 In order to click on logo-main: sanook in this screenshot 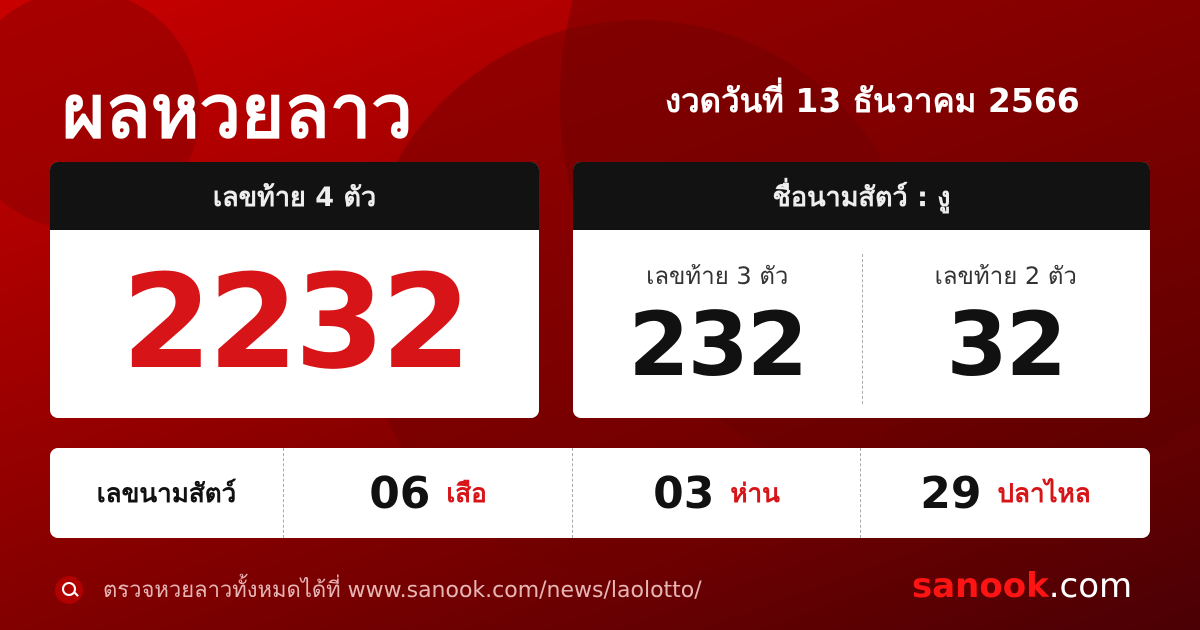, I will do `click(980, 586)`.